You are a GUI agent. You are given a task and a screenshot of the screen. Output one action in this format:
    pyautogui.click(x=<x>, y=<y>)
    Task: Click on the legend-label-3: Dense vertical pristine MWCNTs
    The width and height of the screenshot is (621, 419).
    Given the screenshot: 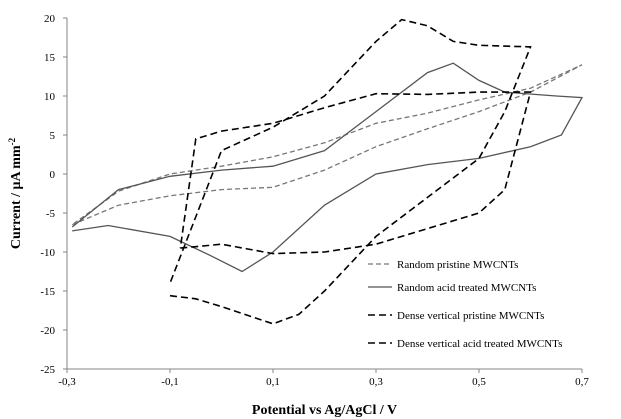 What is the action you would take?
    pyautogui.click(x=470, y=316)
    